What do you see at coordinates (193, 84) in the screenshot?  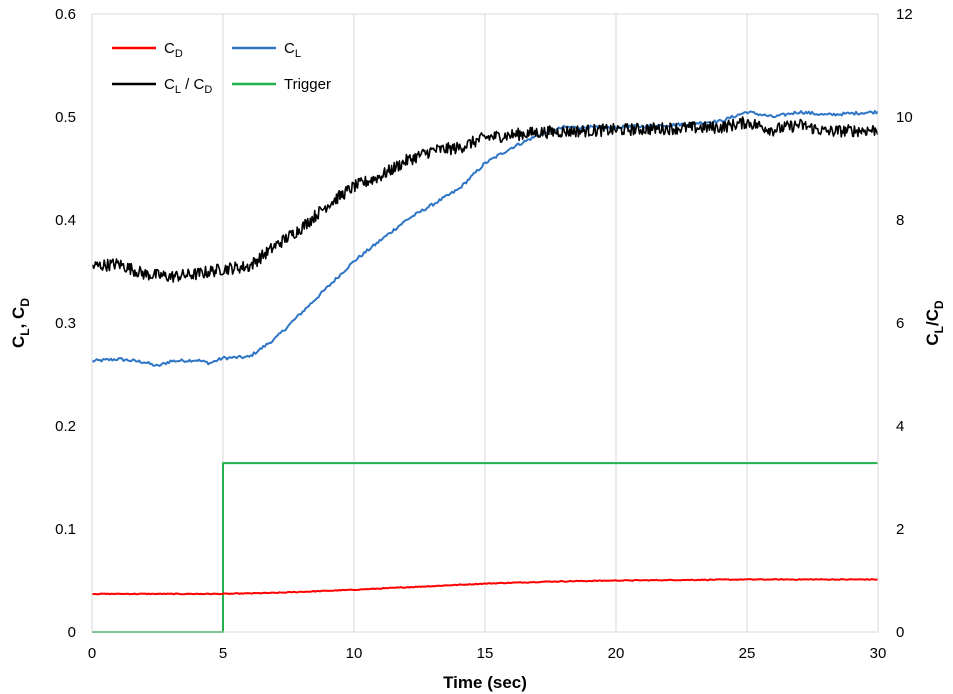 I see `legend-label-clcd-suffix: / C` at bounding box center [193, 84].